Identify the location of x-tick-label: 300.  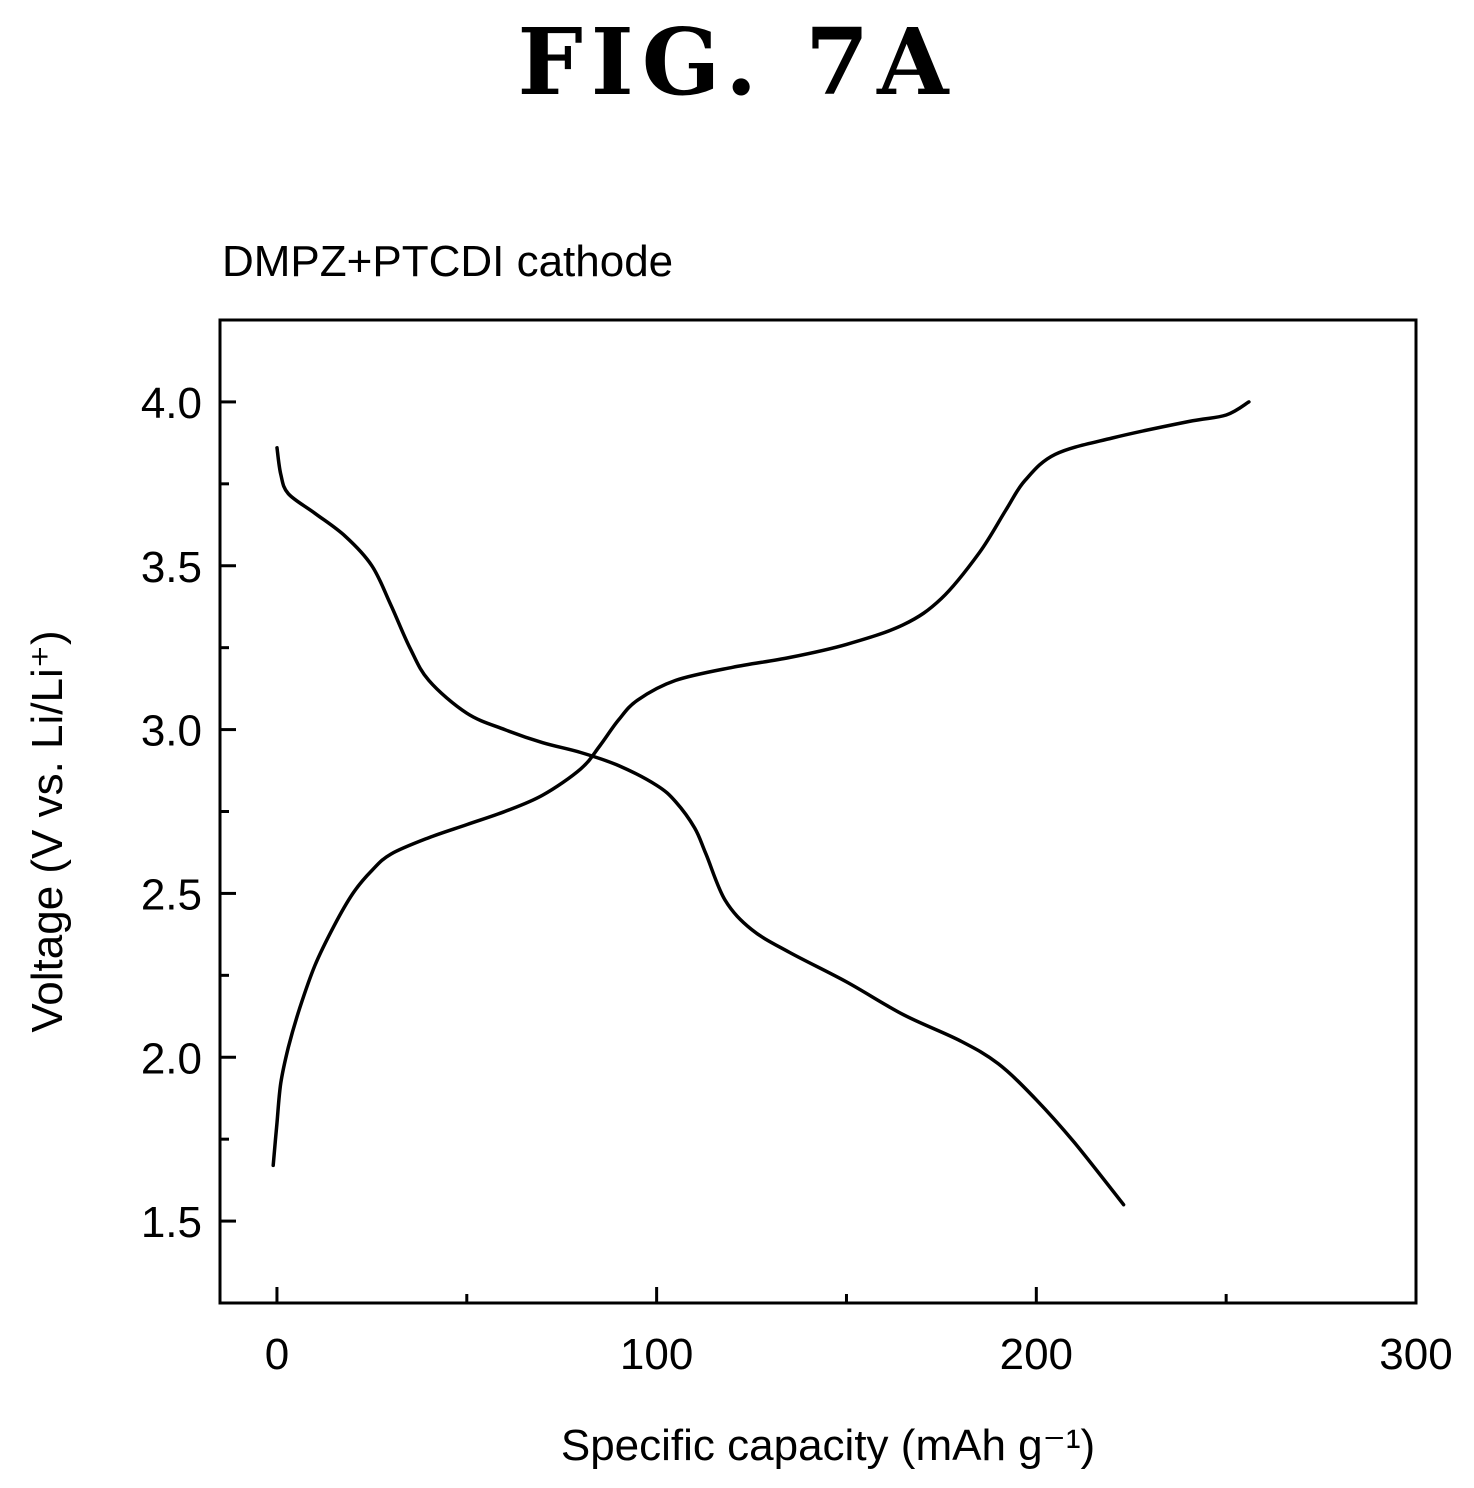
(1415, 1354).